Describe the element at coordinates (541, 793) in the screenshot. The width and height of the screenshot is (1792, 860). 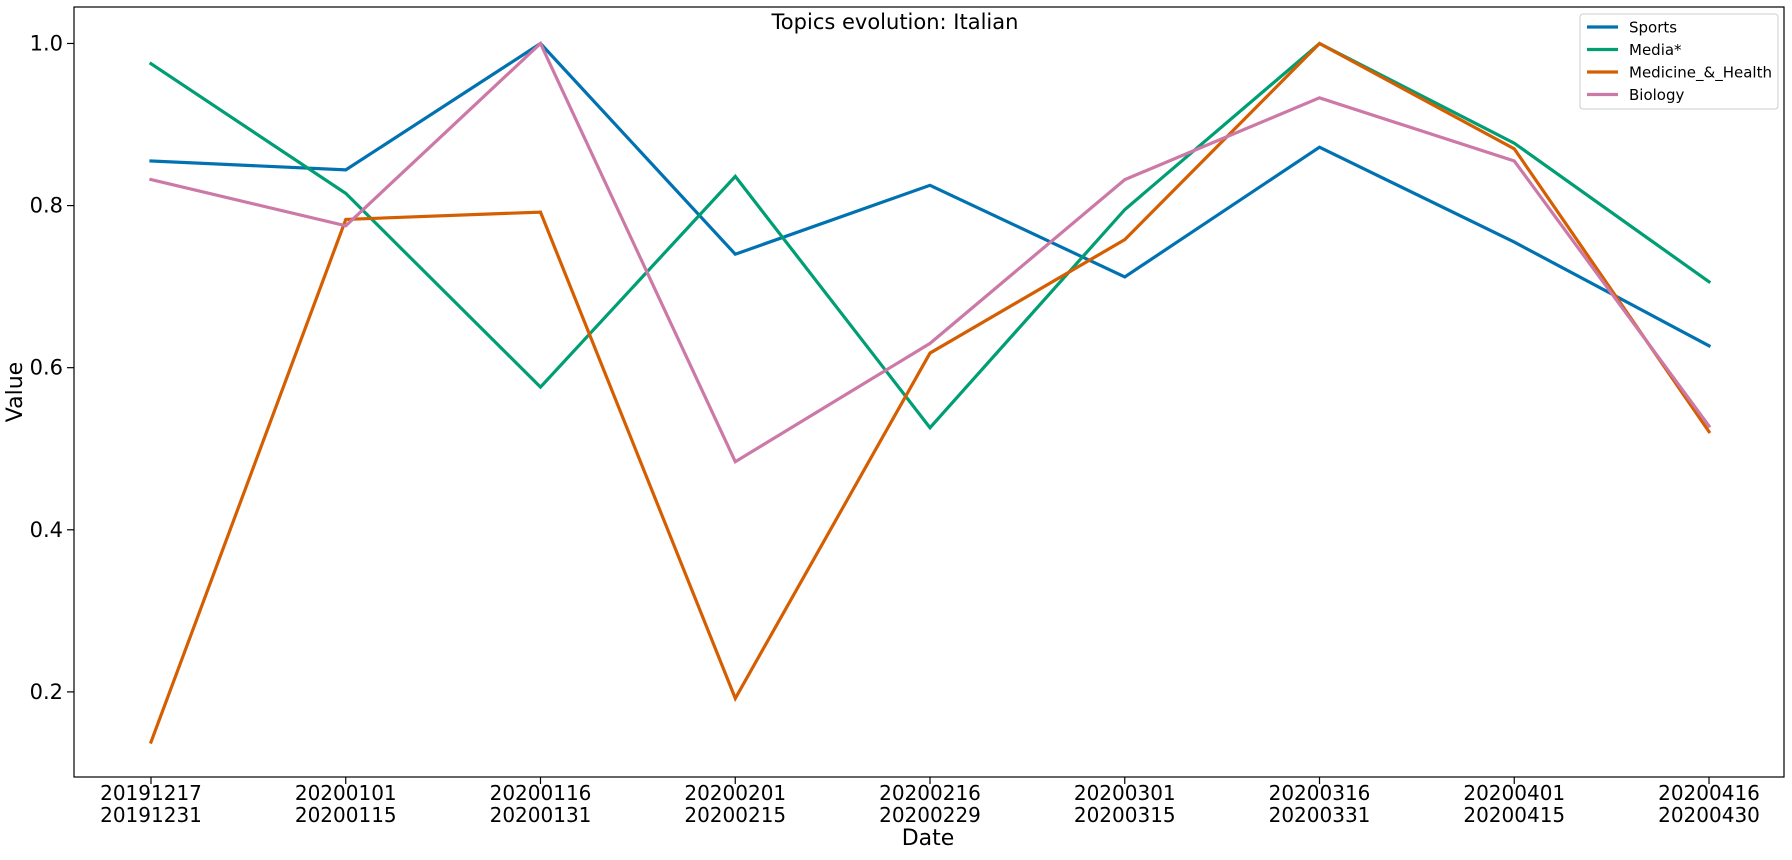
I see `x-tick-label: 20200116` at that location.